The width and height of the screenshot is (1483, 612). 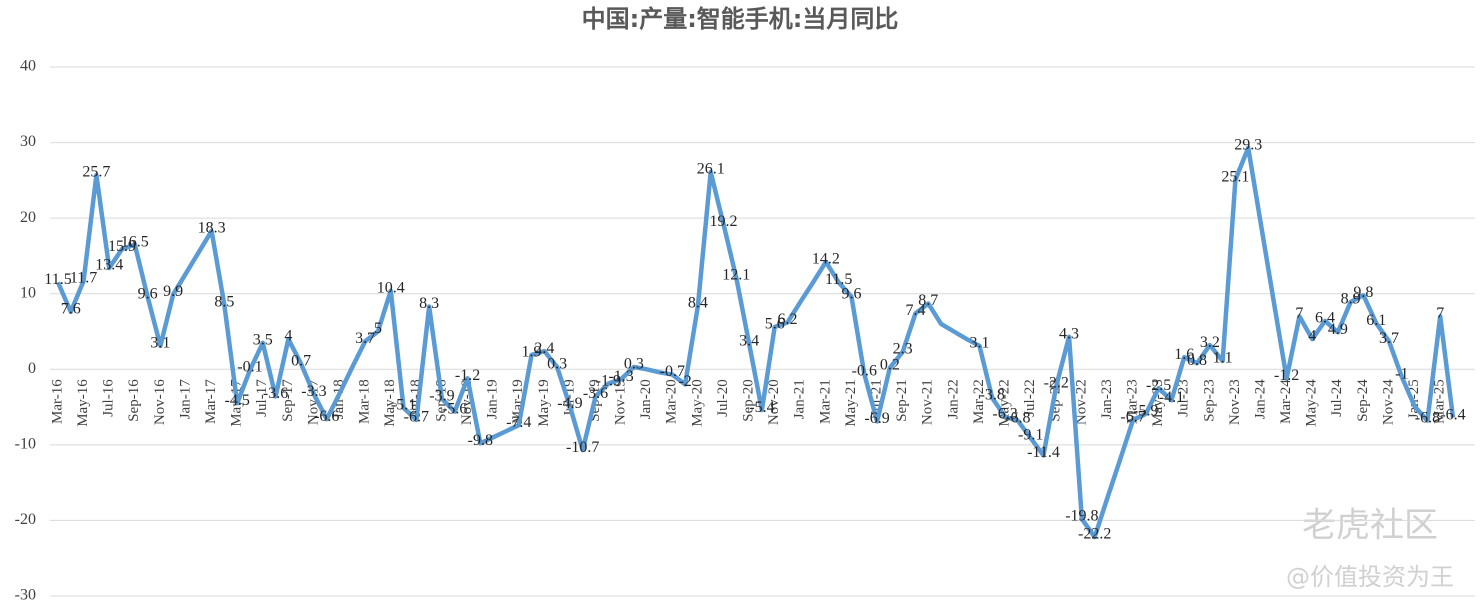 What do you see at coordinates (224, 302) in the screenshot?
I see `data-label: 8.5` at bounding box center [224, 302].